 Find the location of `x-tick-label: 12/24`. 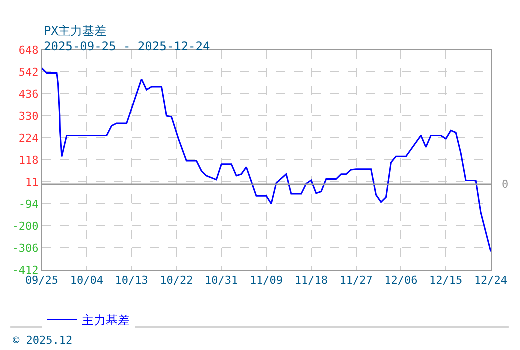

x-tick-label: 12/24 is located at coordinates (491, 281).